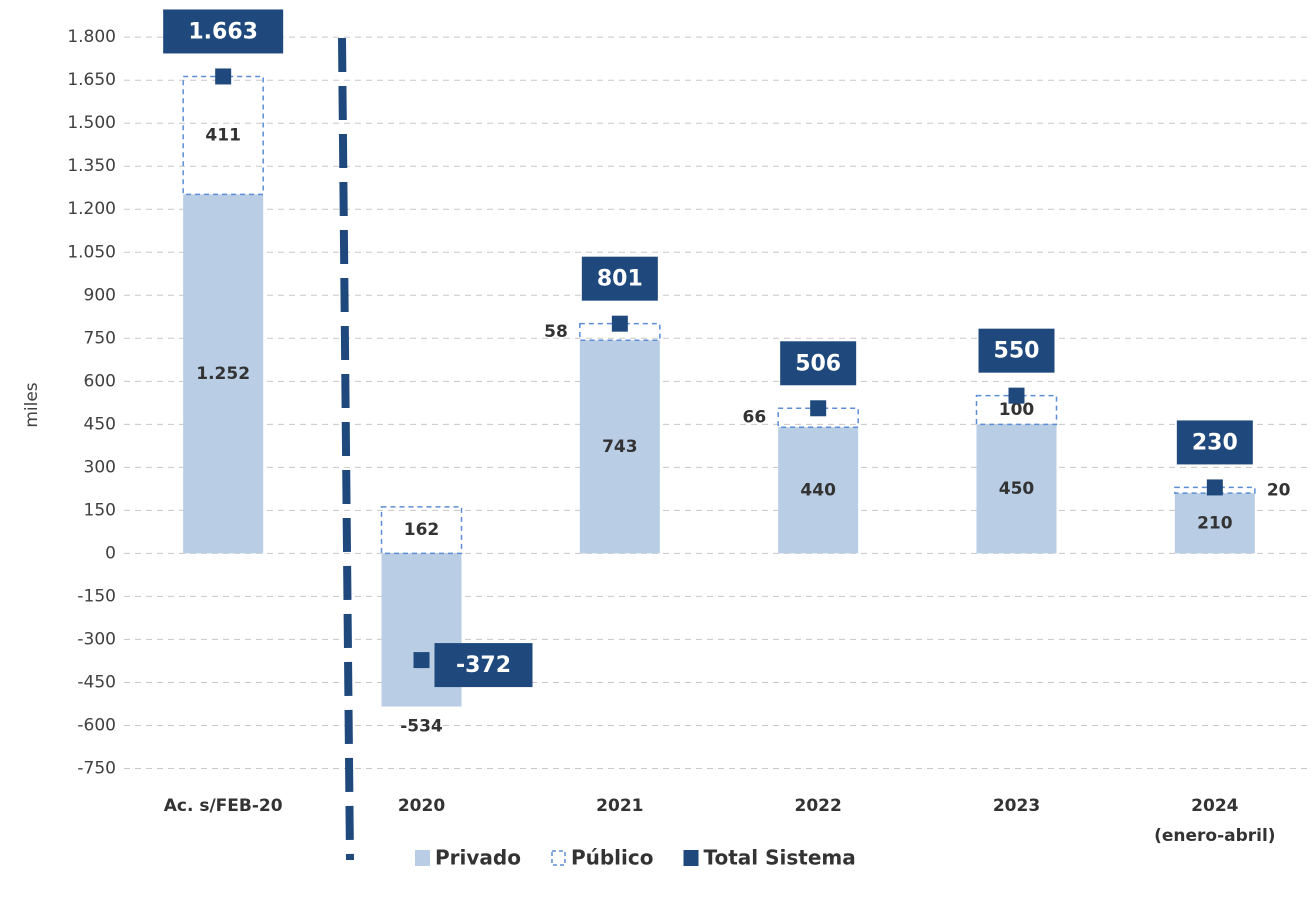  Describe the element at coordinates (110, 553) in the screenshot. I see `y-tick-label: 0` at that location.